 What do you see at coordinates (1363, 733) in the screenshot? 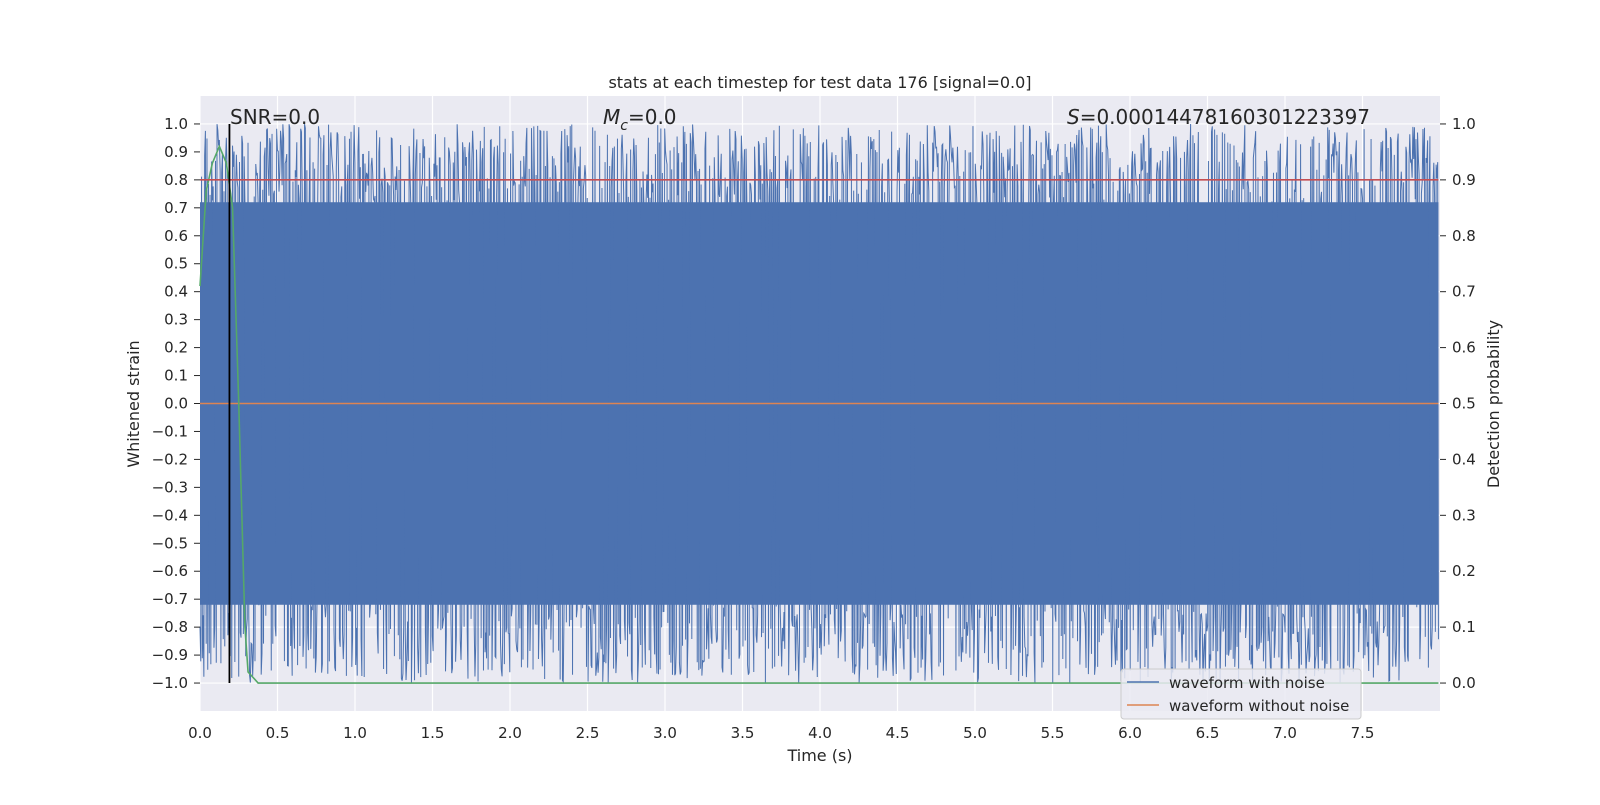
I see `x-tick-label: 7.5` at bounding box center [1363, 733].